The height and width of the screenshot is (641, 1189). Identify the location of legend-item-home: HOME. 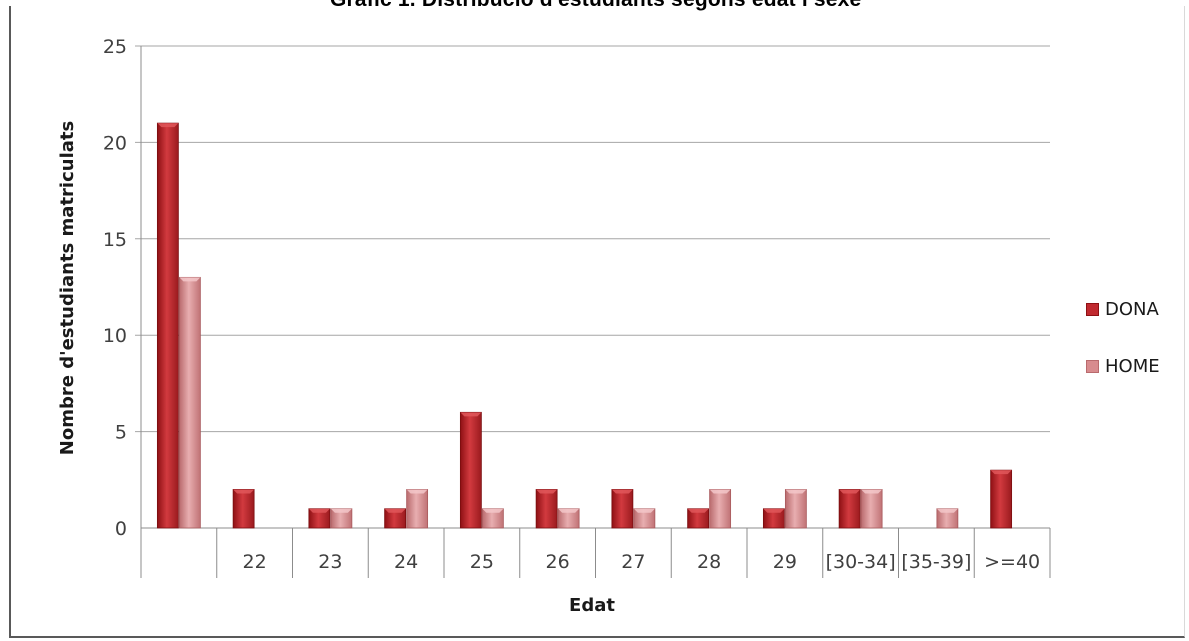
(1123, 366).